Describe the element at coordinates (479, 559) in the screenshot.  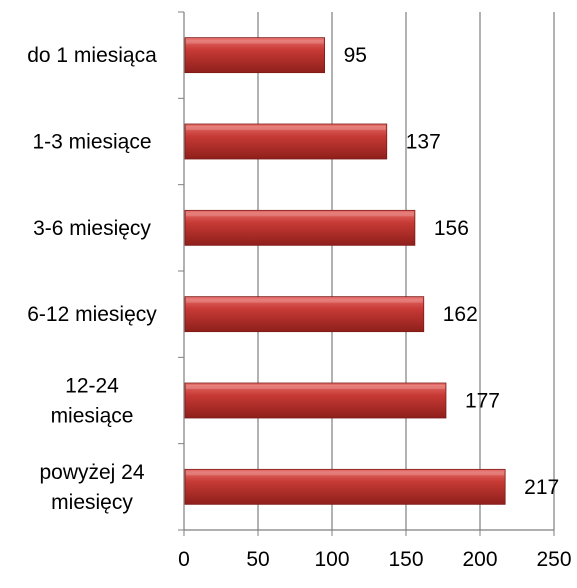
I see `x-tick-label: 200` at that location.